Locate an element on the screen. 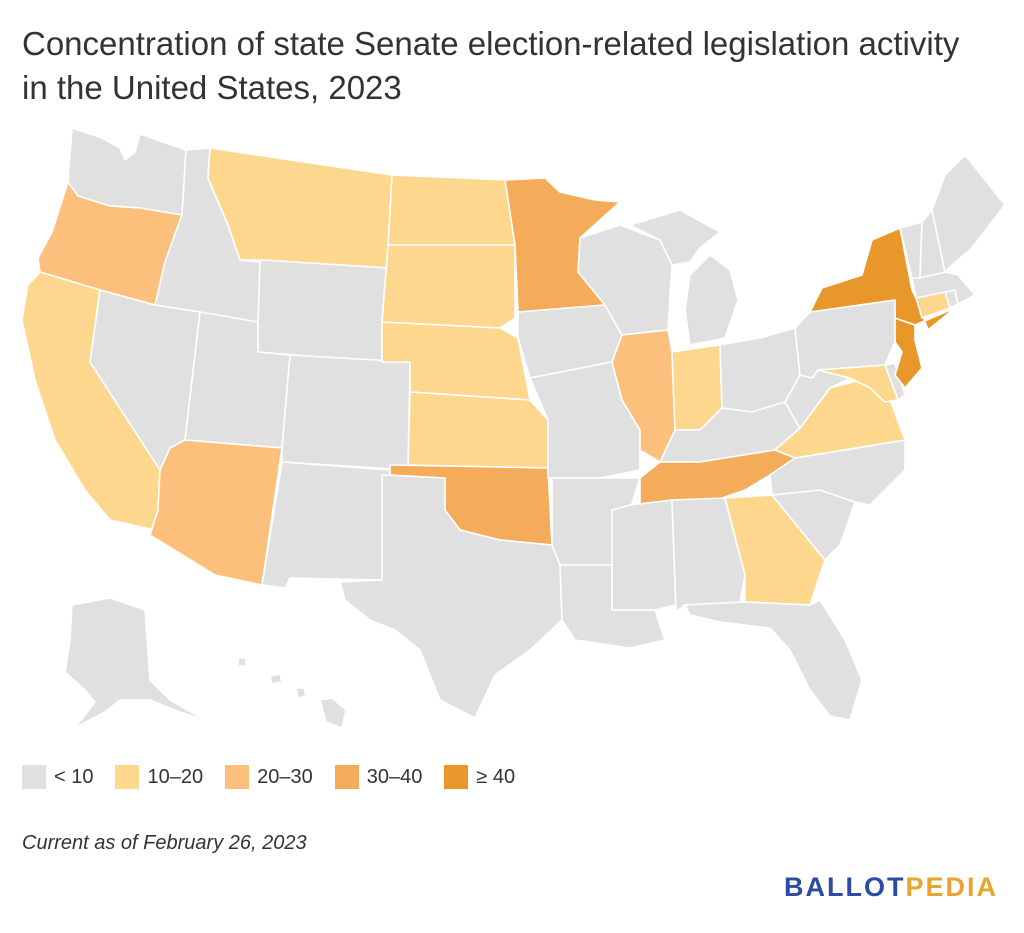  state-AZ is located at coordinates (216, 512).